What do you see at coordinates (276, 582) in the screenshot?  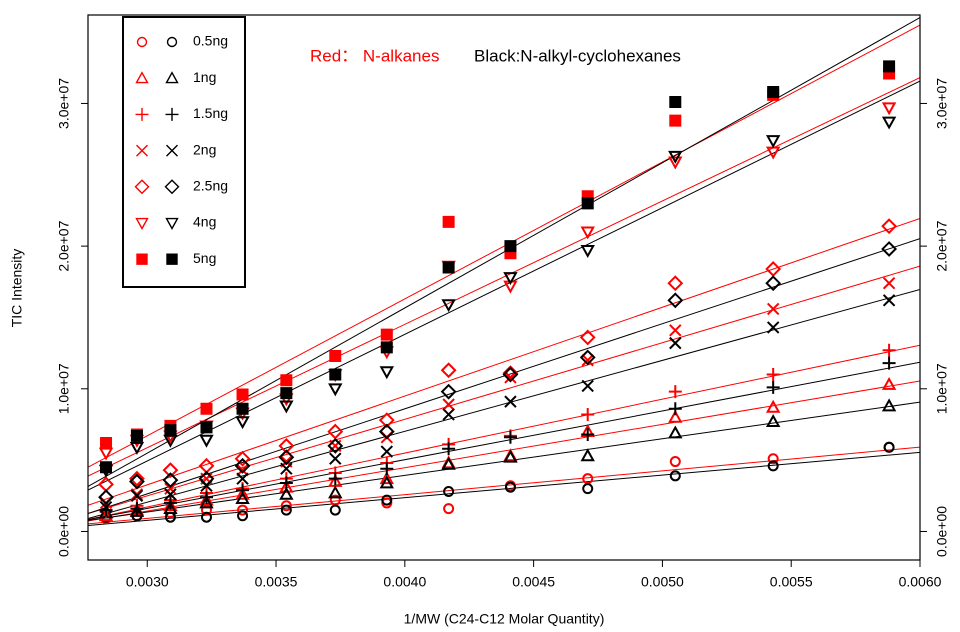 I see `x-tick-label: 0.0035` at bounding box center [276, 582].